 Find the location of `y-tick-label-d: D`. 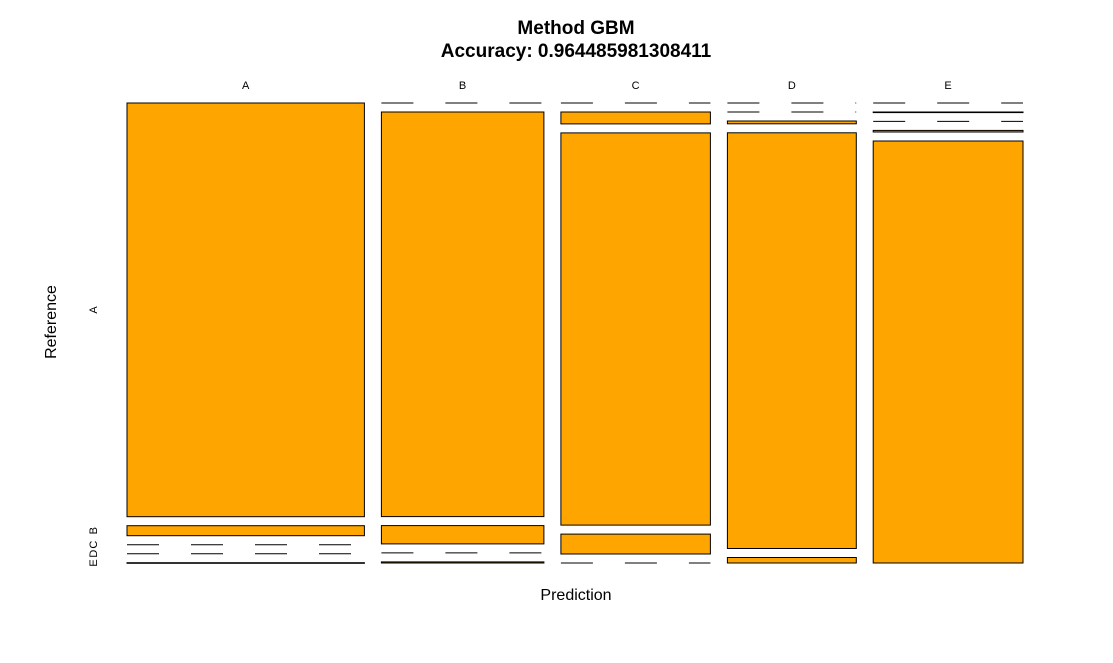

y-tick-label-d: D is located at coordinates (94, 554).